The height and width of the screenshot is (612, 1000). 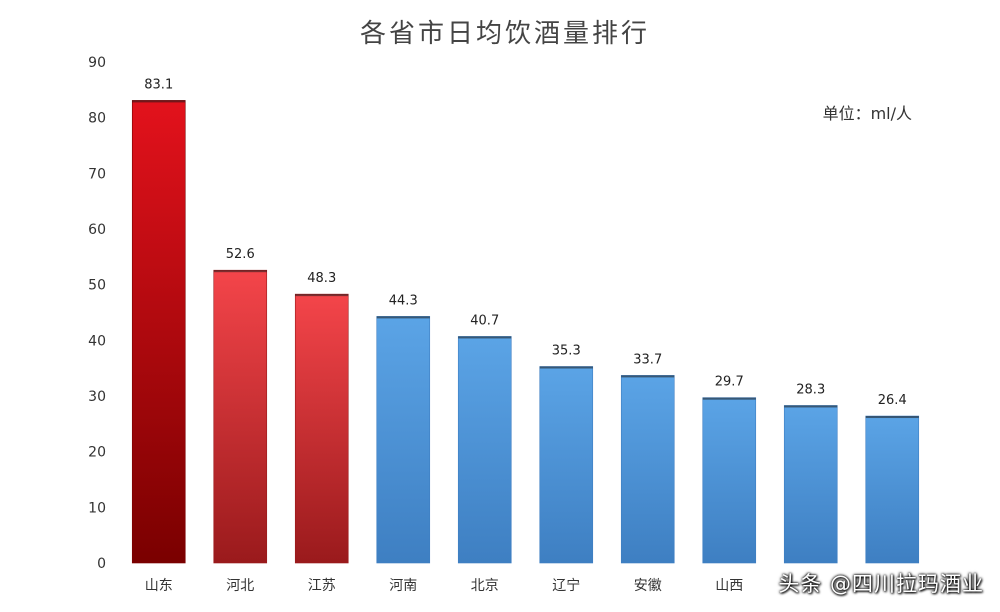 What do you see at coordinates (97, 63) in the screenshot?
I see `y-tick-label: 90` at bounding box center [97, 63].